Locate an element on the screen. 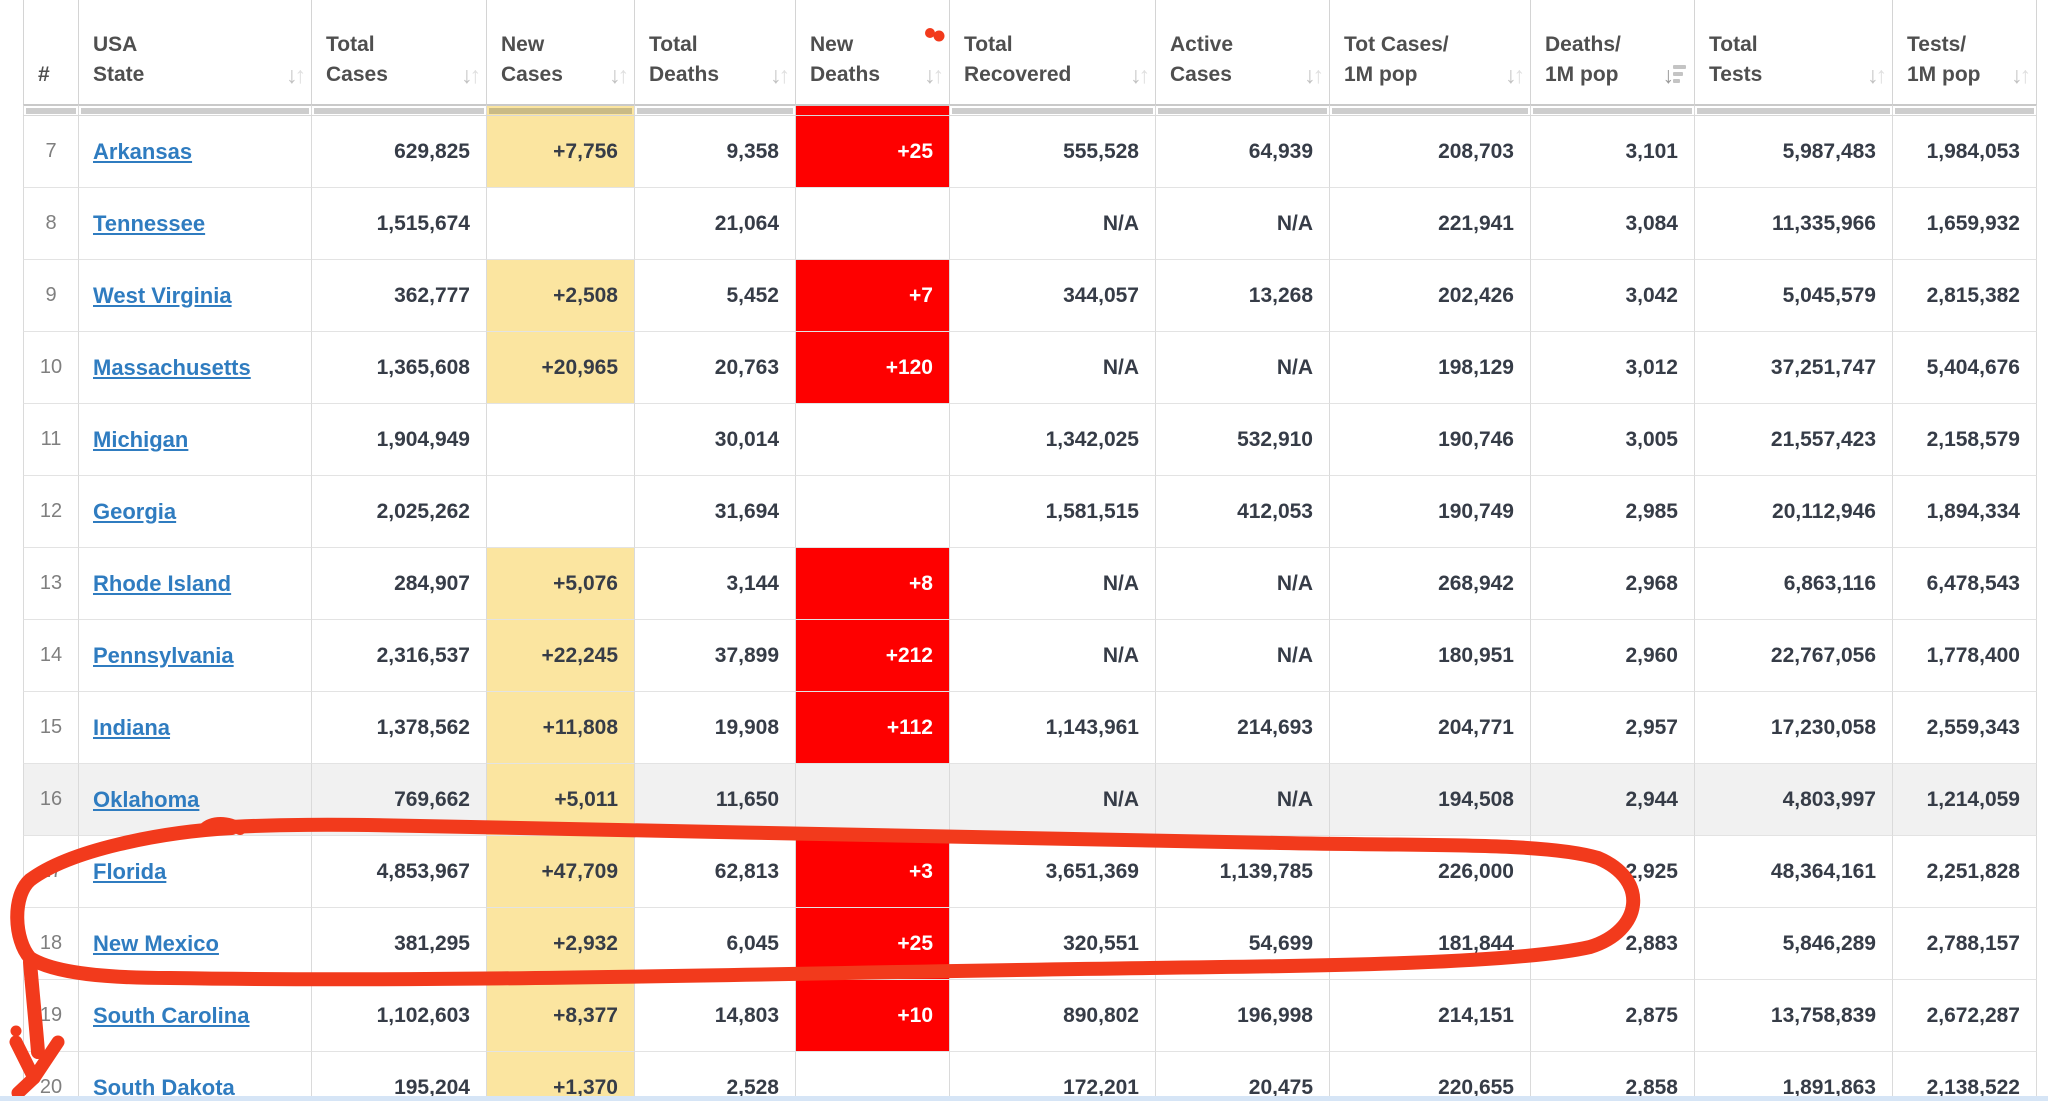 This screenshot has height=1101, width=2048. column-header-label: Total Recovered is located at coordinates (1018, 59).